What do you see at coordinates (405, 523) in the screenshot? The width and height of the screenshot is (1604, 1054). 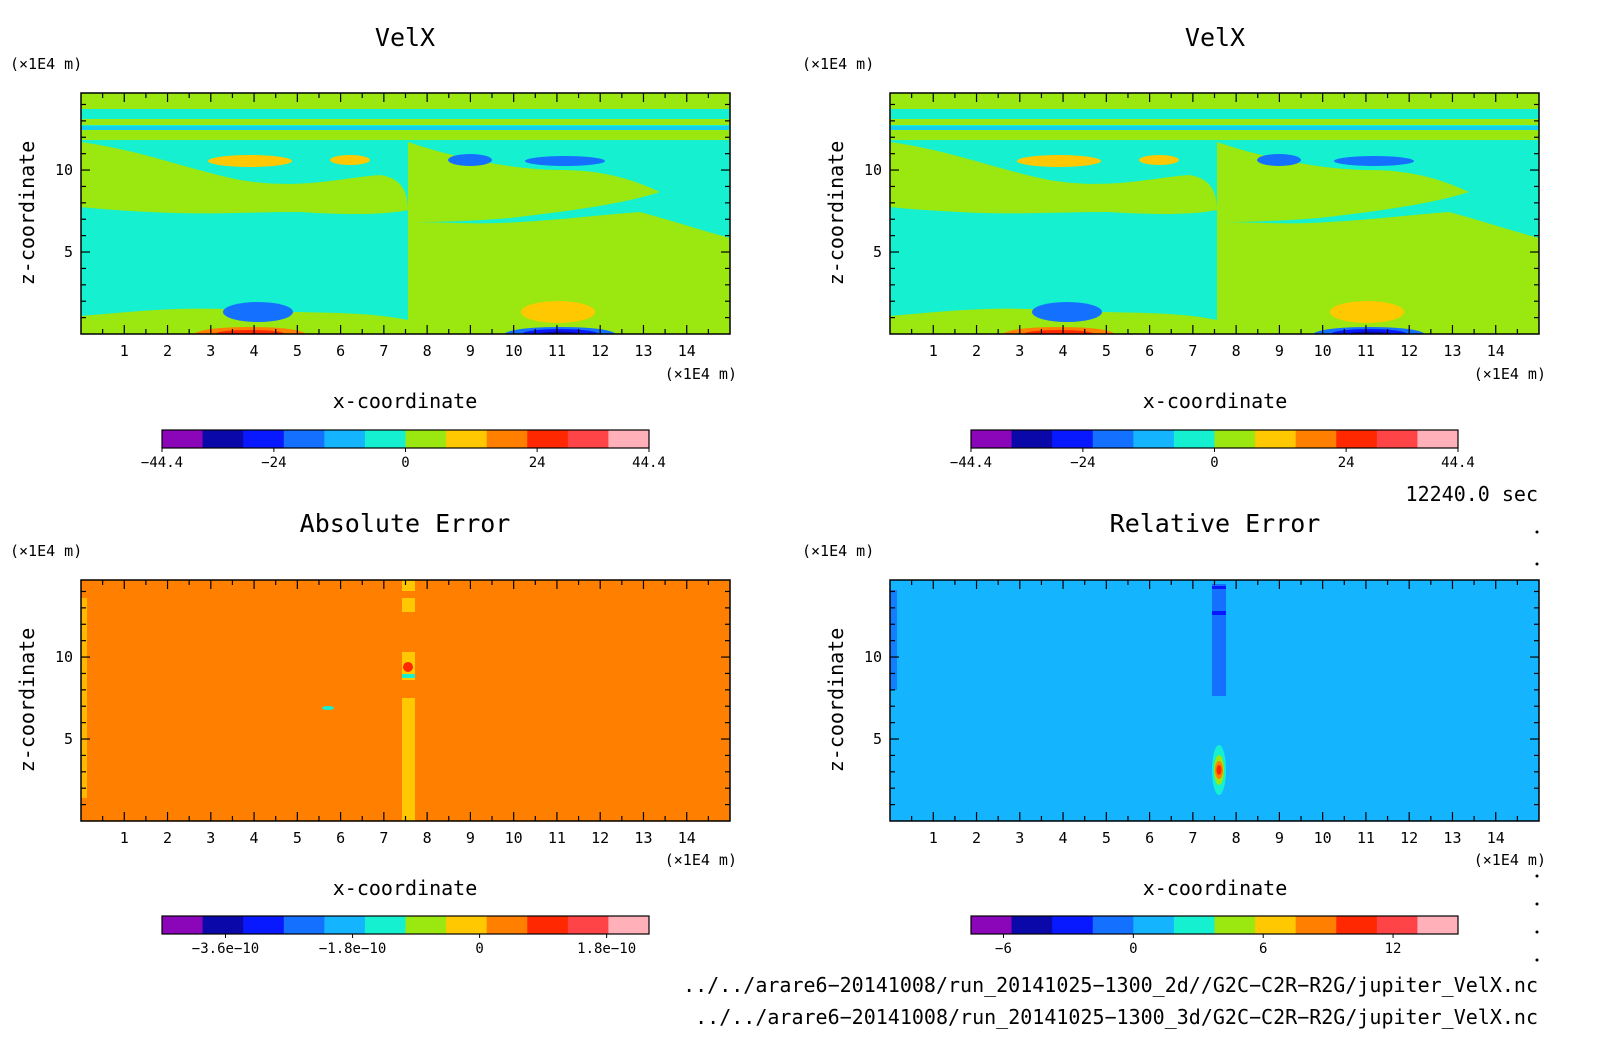 I see `panel-title: Absolute Error` at bounding box center [405, 523].